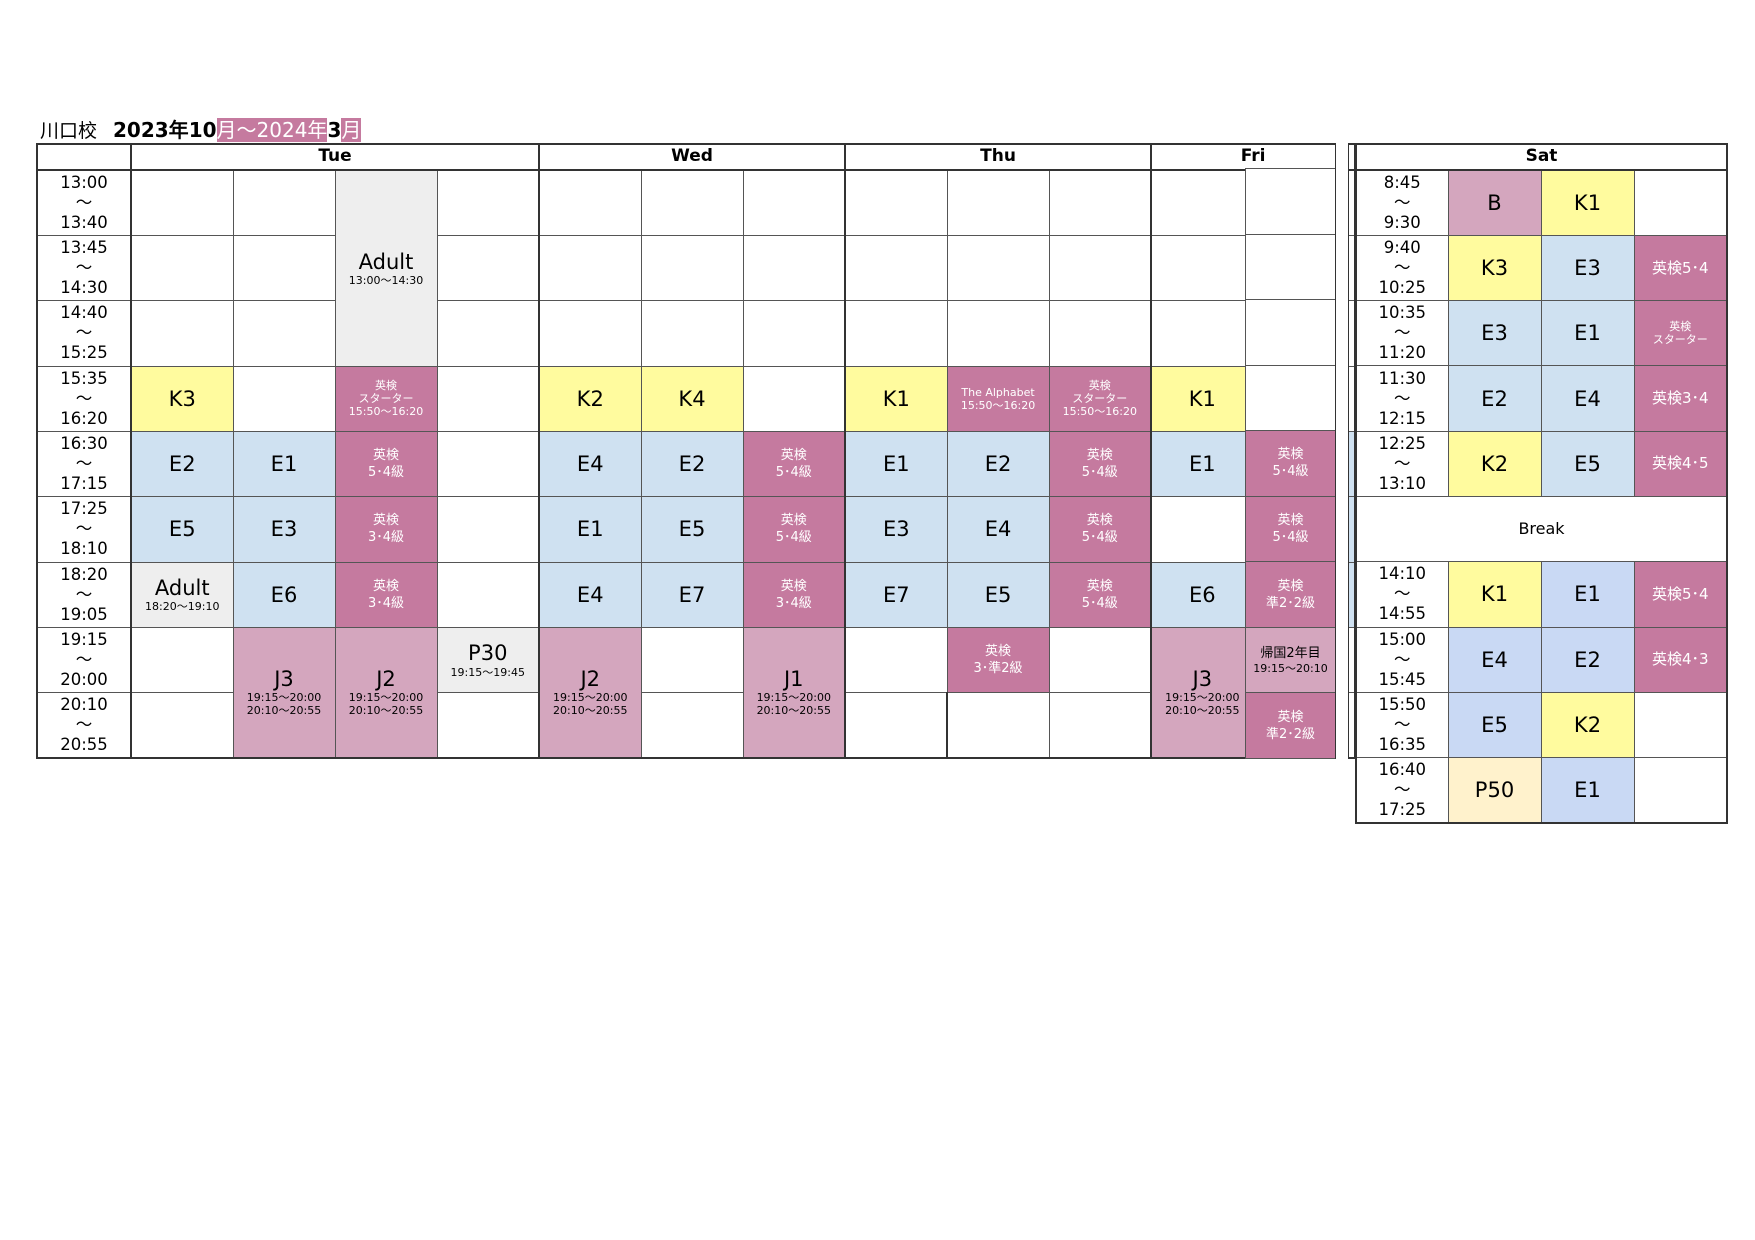  Describe the element at coordinates (1290, 660) in the screenshot. I see `class-kikoku: 帰国2年目 19:15～20:10` at that location.